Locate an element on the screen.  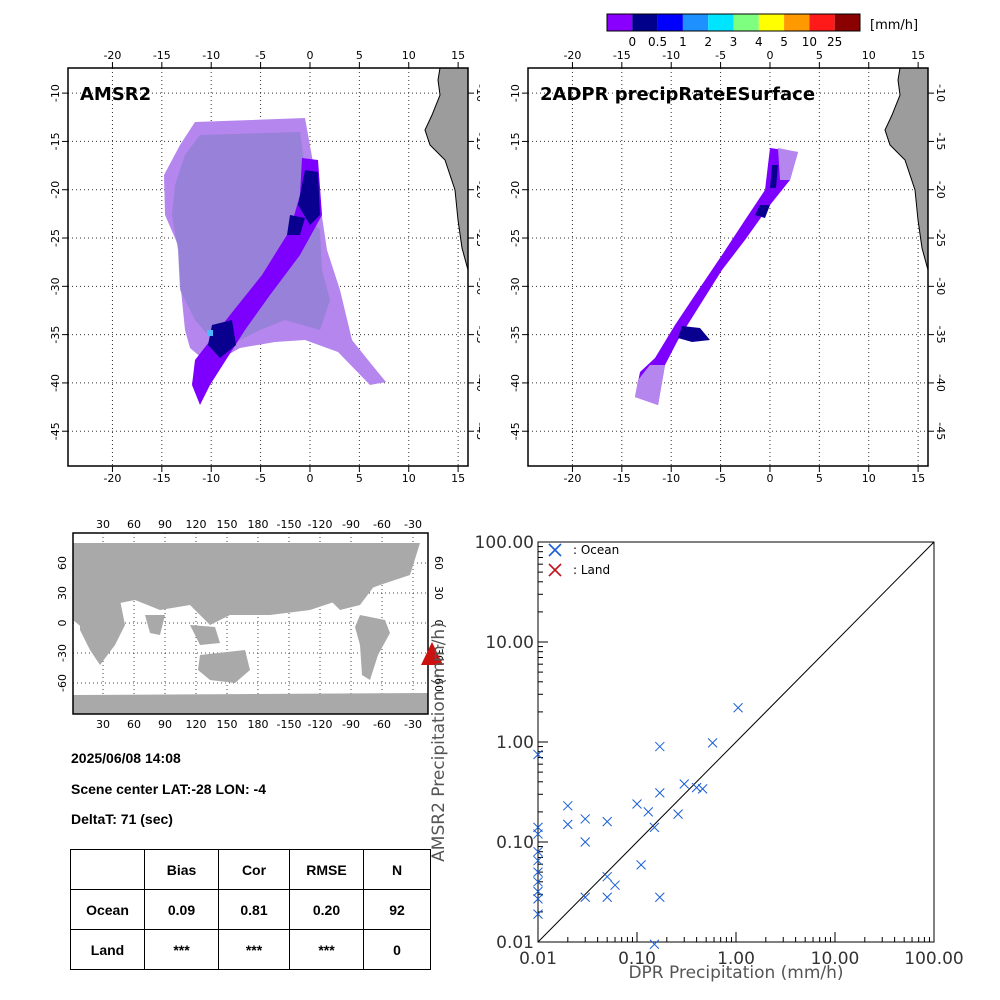
legend-label: : Ocean is located at coordinates (596, 550).